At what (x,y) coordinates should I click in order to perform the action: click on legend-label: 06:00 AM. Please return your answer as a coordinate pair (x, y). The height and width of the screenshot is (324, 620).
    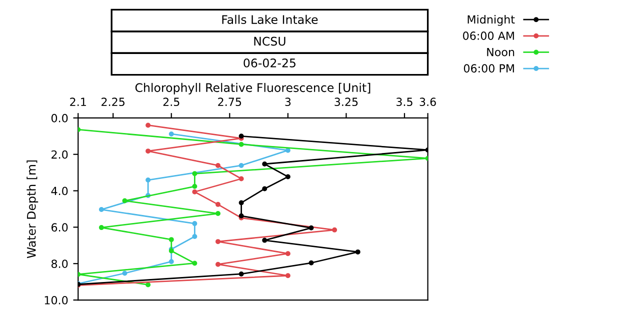
    Looking at the image, I should click on (488, 36).